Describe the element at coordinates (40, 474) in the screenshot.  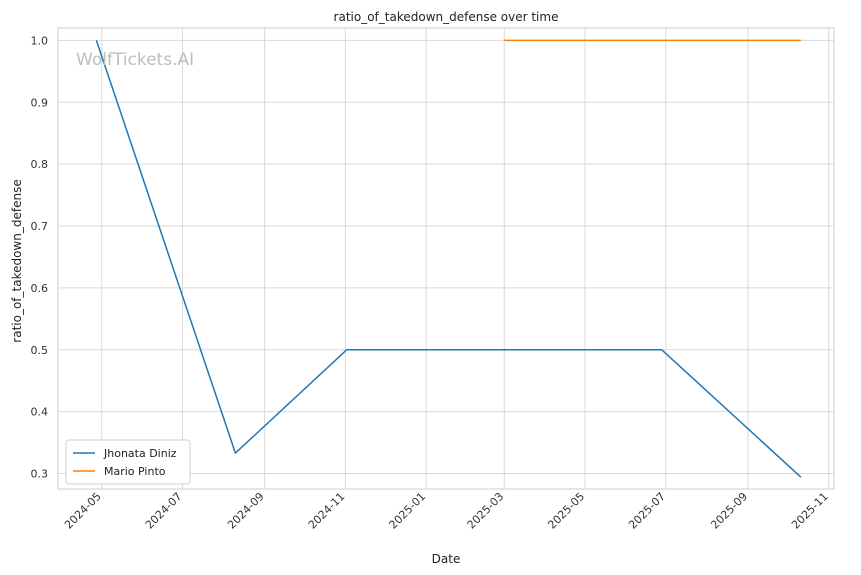
I see `y-tick-label: 0.3` at that location.